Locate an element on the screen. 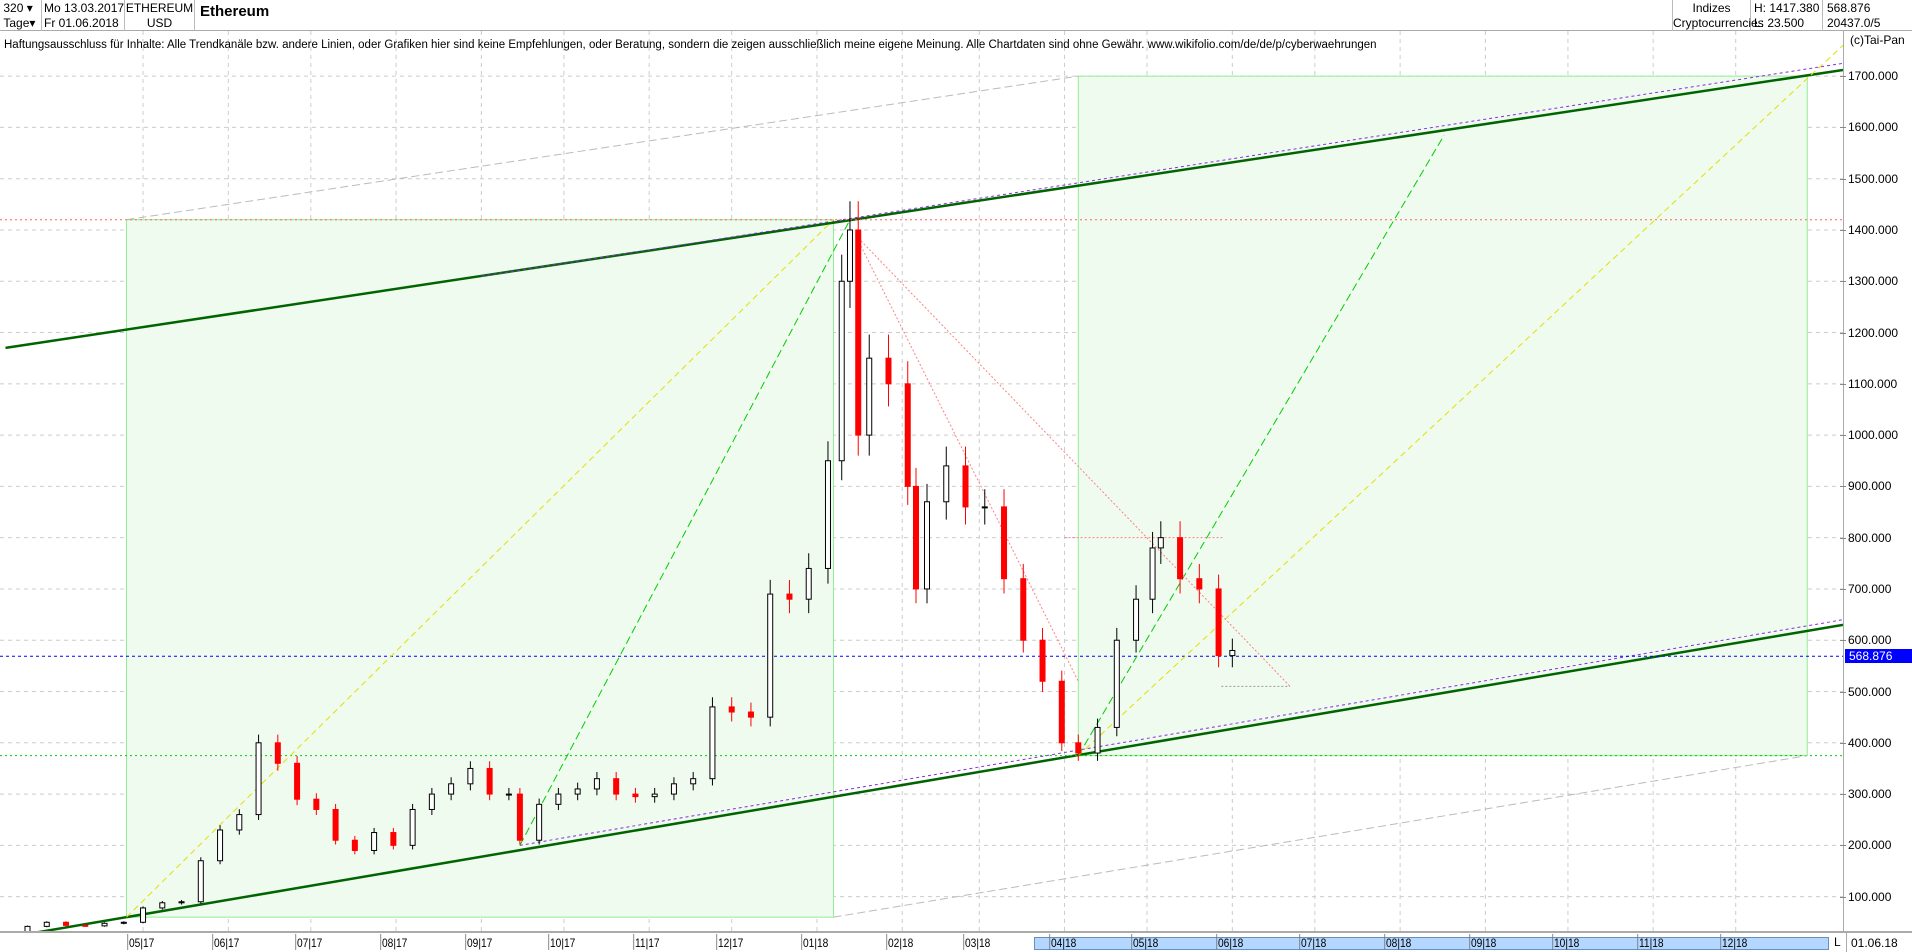  price-tick-label: 1500.000 is located at coordinates (1869, 178).